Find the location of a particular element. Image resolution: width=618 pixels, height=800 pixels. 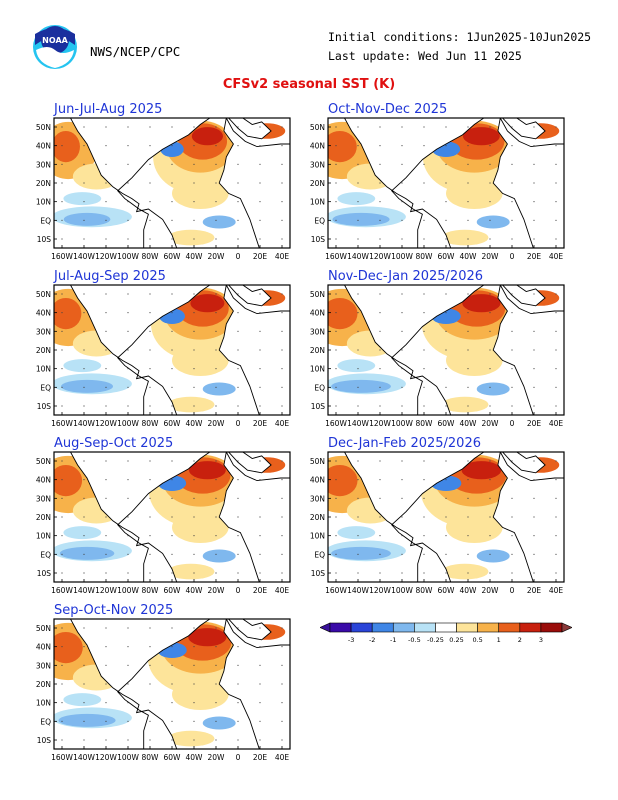

africa-landmass is located at coordinates (528, 517).